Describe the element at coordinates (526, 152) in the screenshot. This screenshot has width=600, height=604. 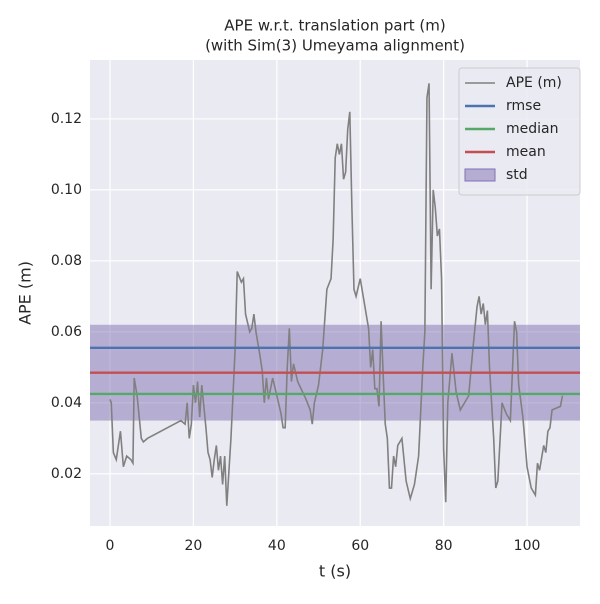
I see `legend-label: mean` at that location.